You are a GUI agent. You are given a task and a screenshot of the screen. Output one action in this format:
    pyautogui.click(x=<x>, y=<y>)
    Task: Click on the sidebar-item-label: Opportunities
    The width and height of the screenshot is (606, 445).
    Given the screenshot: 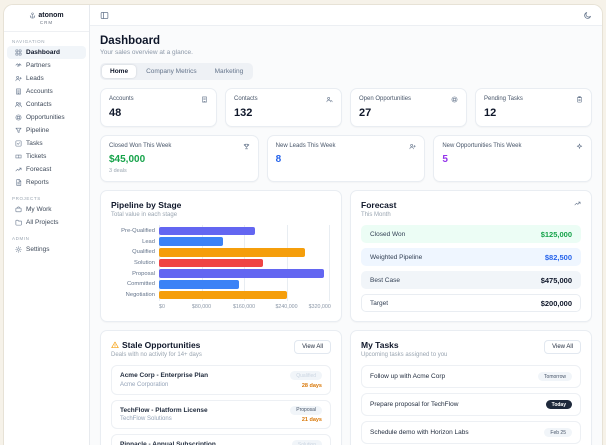 What is the action you would take?
    pyautogui.click(x=45, y=117)
    